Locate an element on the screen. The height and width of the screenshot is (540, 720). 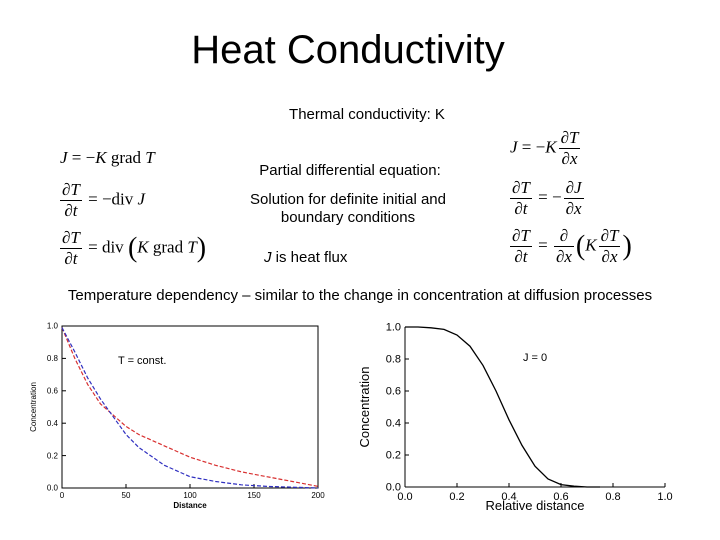
flux-variable: J is located at coordinates (268, 257).